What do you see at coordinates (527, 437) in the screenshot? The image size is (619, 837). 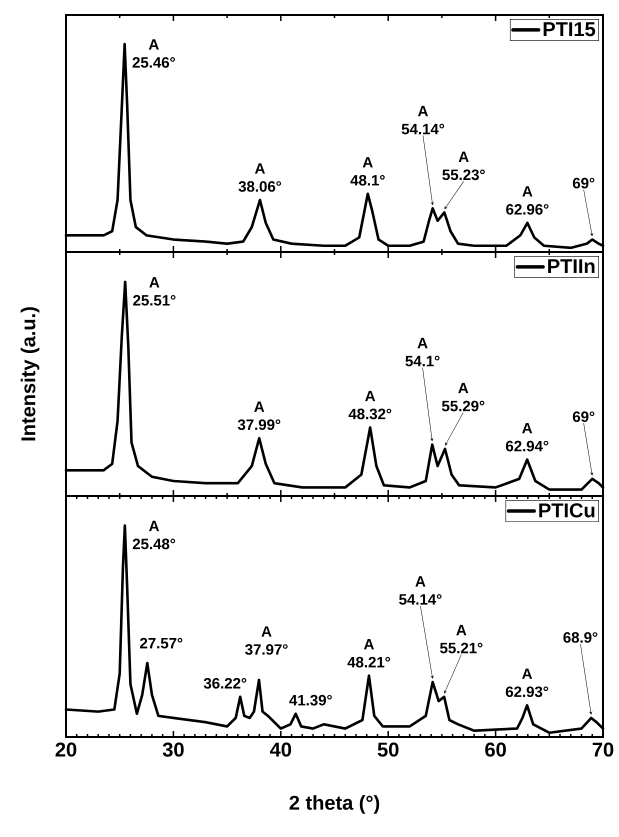 I see `annotation: A 62.94°` at bounding box center [527, 437].